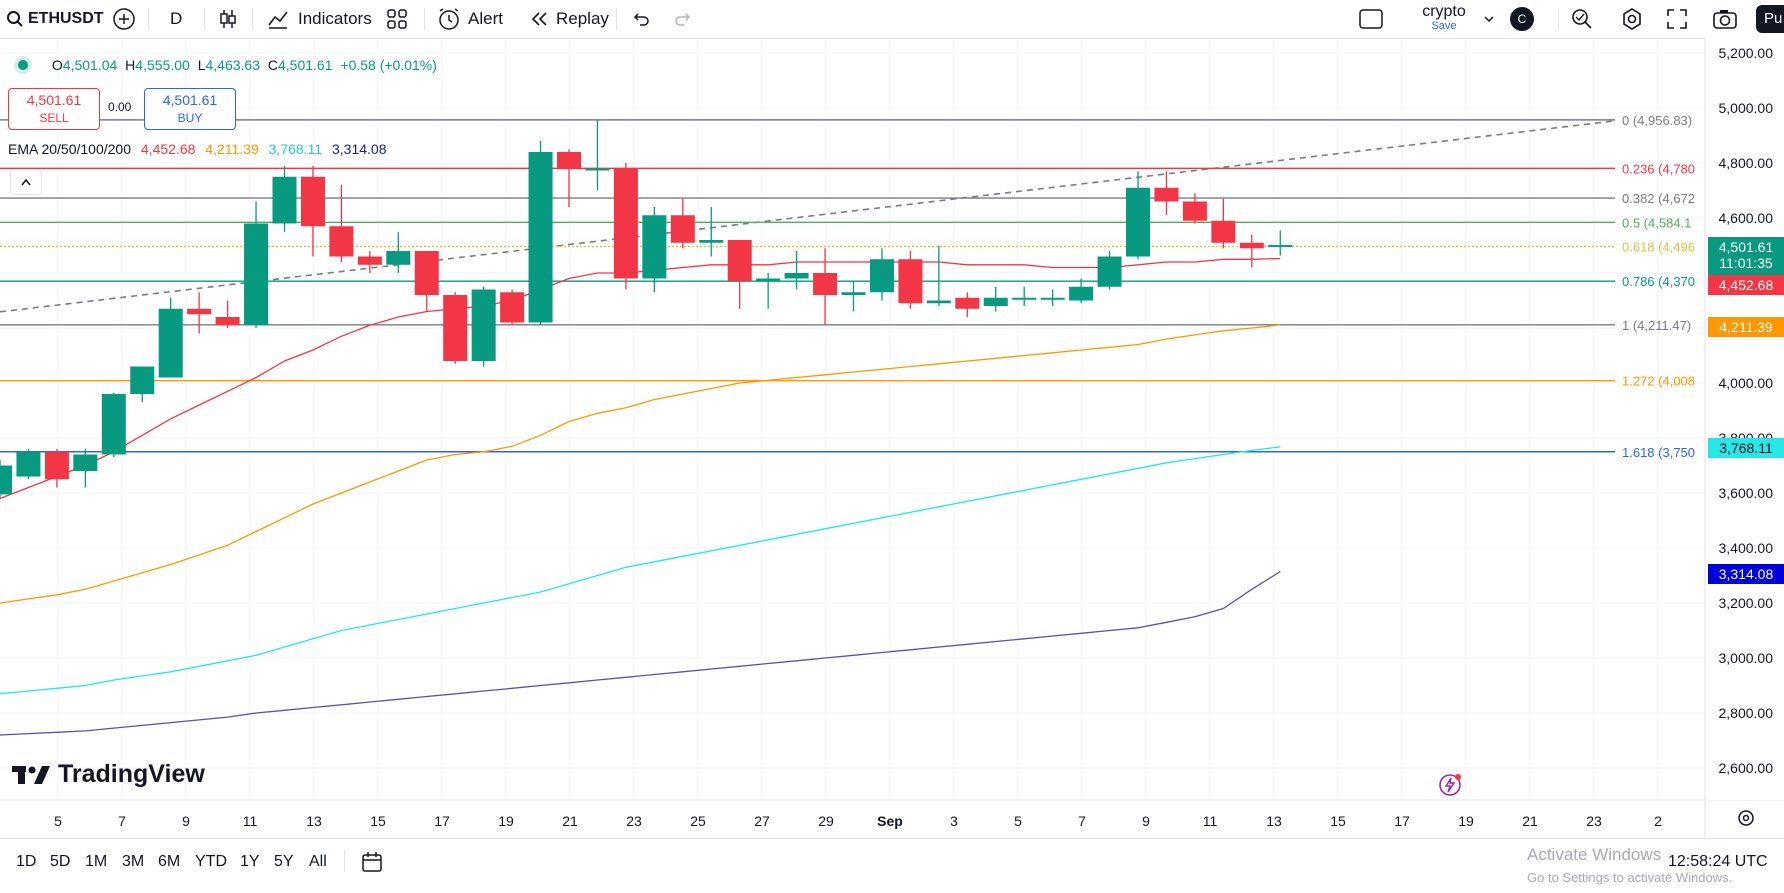 The image size is (1784, 893). I want to click on snapshot-button, so click(1725, 19).